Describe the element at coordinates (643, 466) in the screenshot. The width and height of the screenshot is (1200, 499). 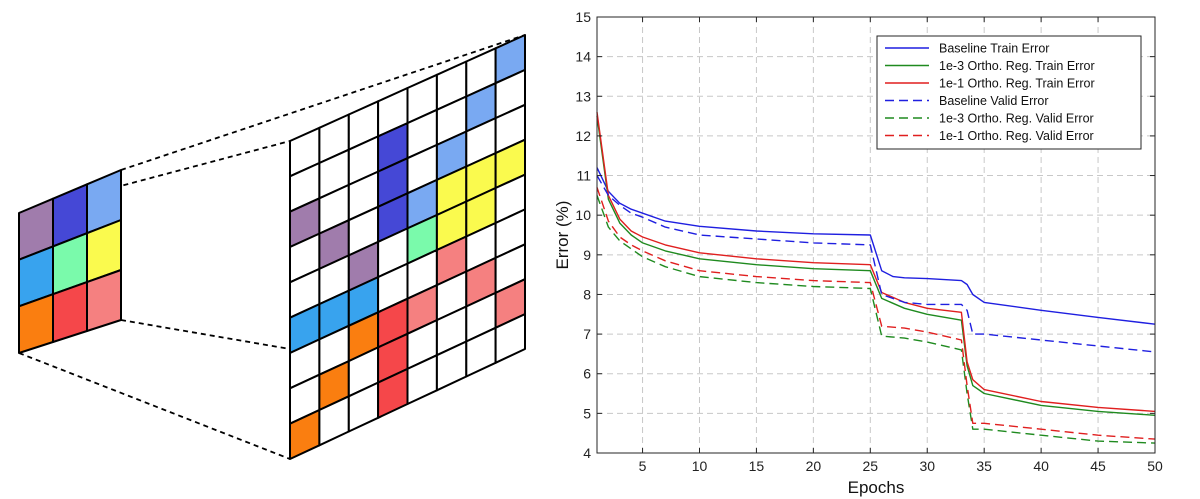
I see `x-tick-label: 5` at that location.